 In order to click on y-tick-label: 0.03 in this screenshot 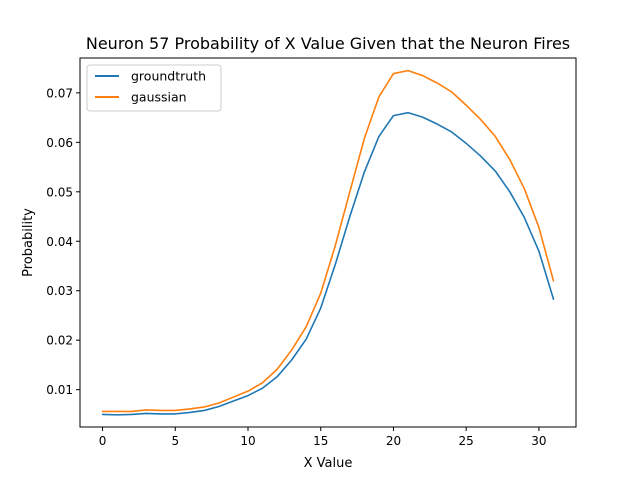, I will do `click(59, 291)`.